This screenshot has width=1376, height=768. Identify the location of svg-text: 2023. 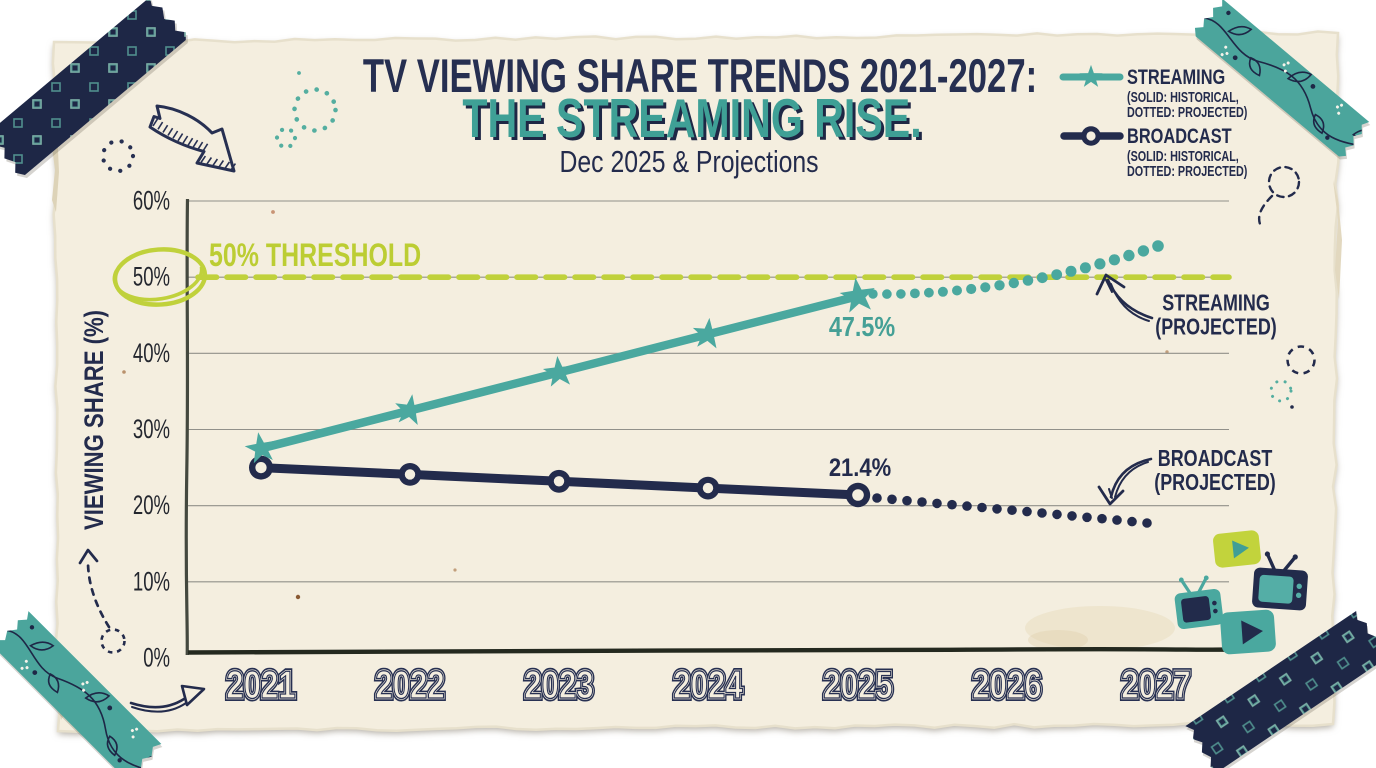
(558, 685).